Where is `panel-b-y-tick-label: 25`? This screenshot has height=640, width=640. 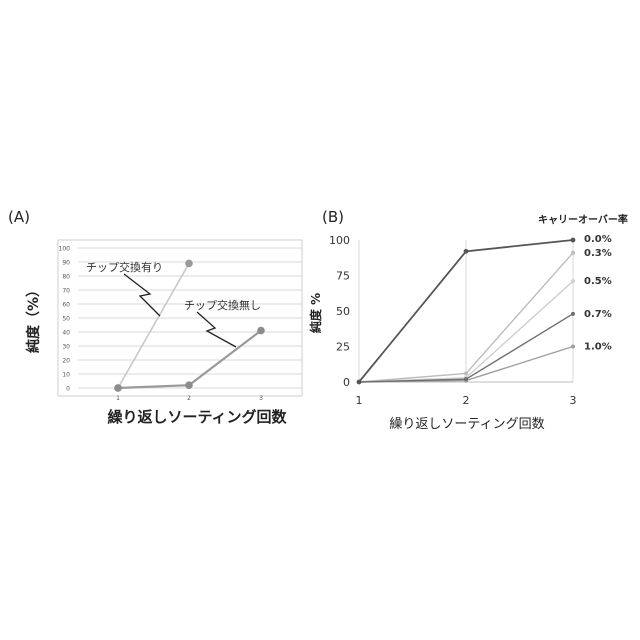 panel-b-y-tick-label: 25 is located at coordinates (343, 347).